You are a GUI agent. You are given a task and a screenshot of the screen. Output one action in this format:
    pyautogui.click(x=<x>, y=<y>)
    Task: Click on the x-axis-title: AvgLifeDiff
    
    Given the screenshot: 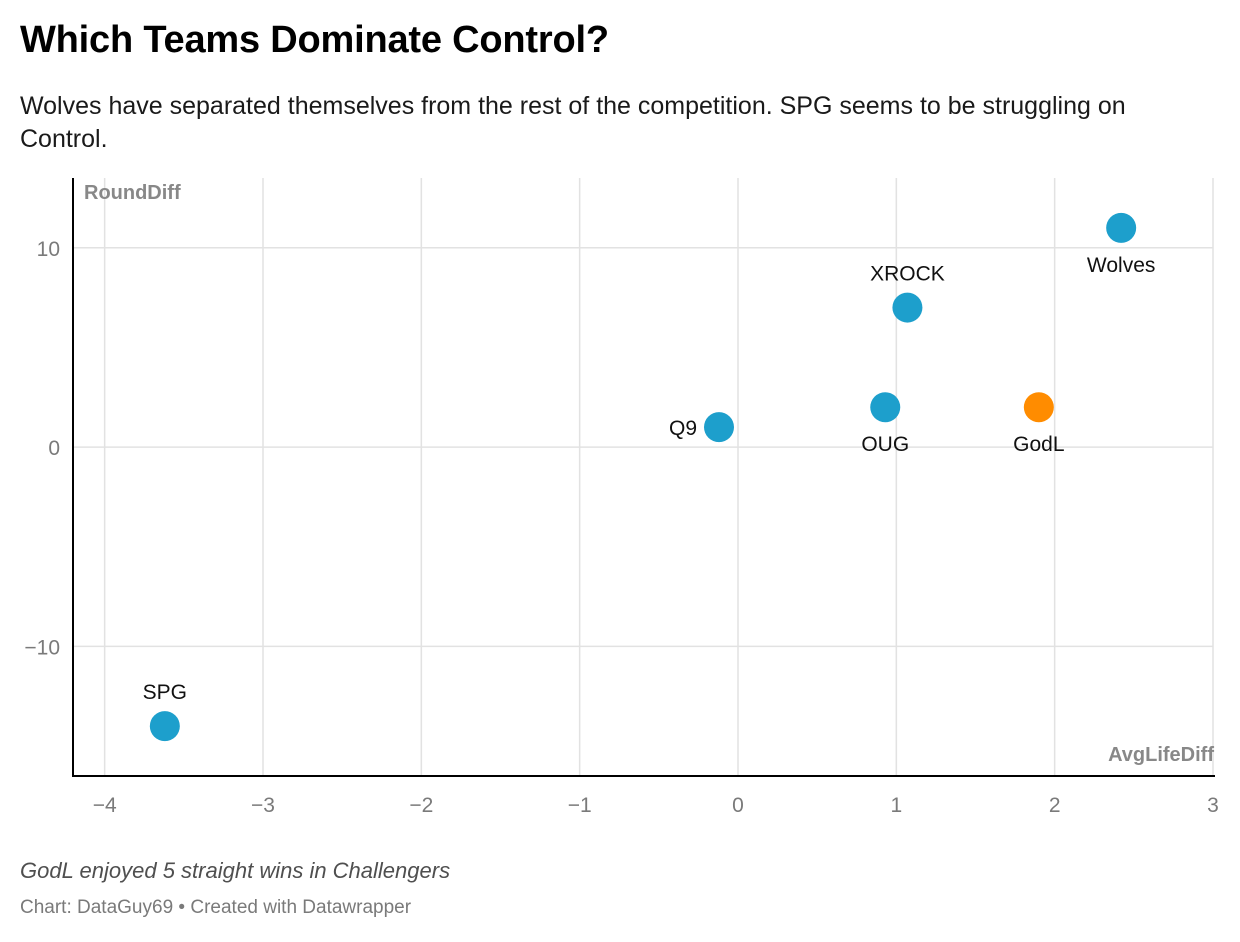 What is the action you would take?
    pyautogui.click(x=1161, y=755)
    